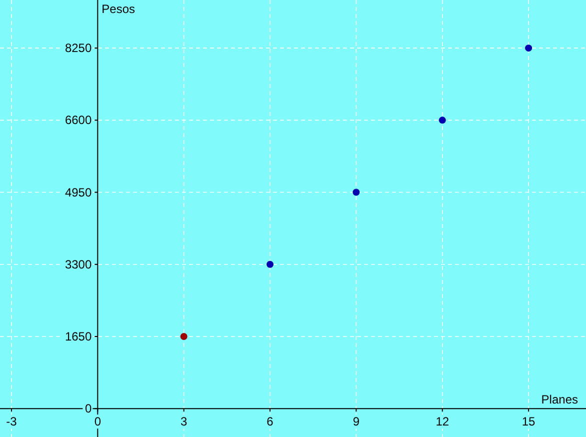 The height and width of the screenshot is (437, 586). I want to click on x-tick-label: -3, so click(12, 421).